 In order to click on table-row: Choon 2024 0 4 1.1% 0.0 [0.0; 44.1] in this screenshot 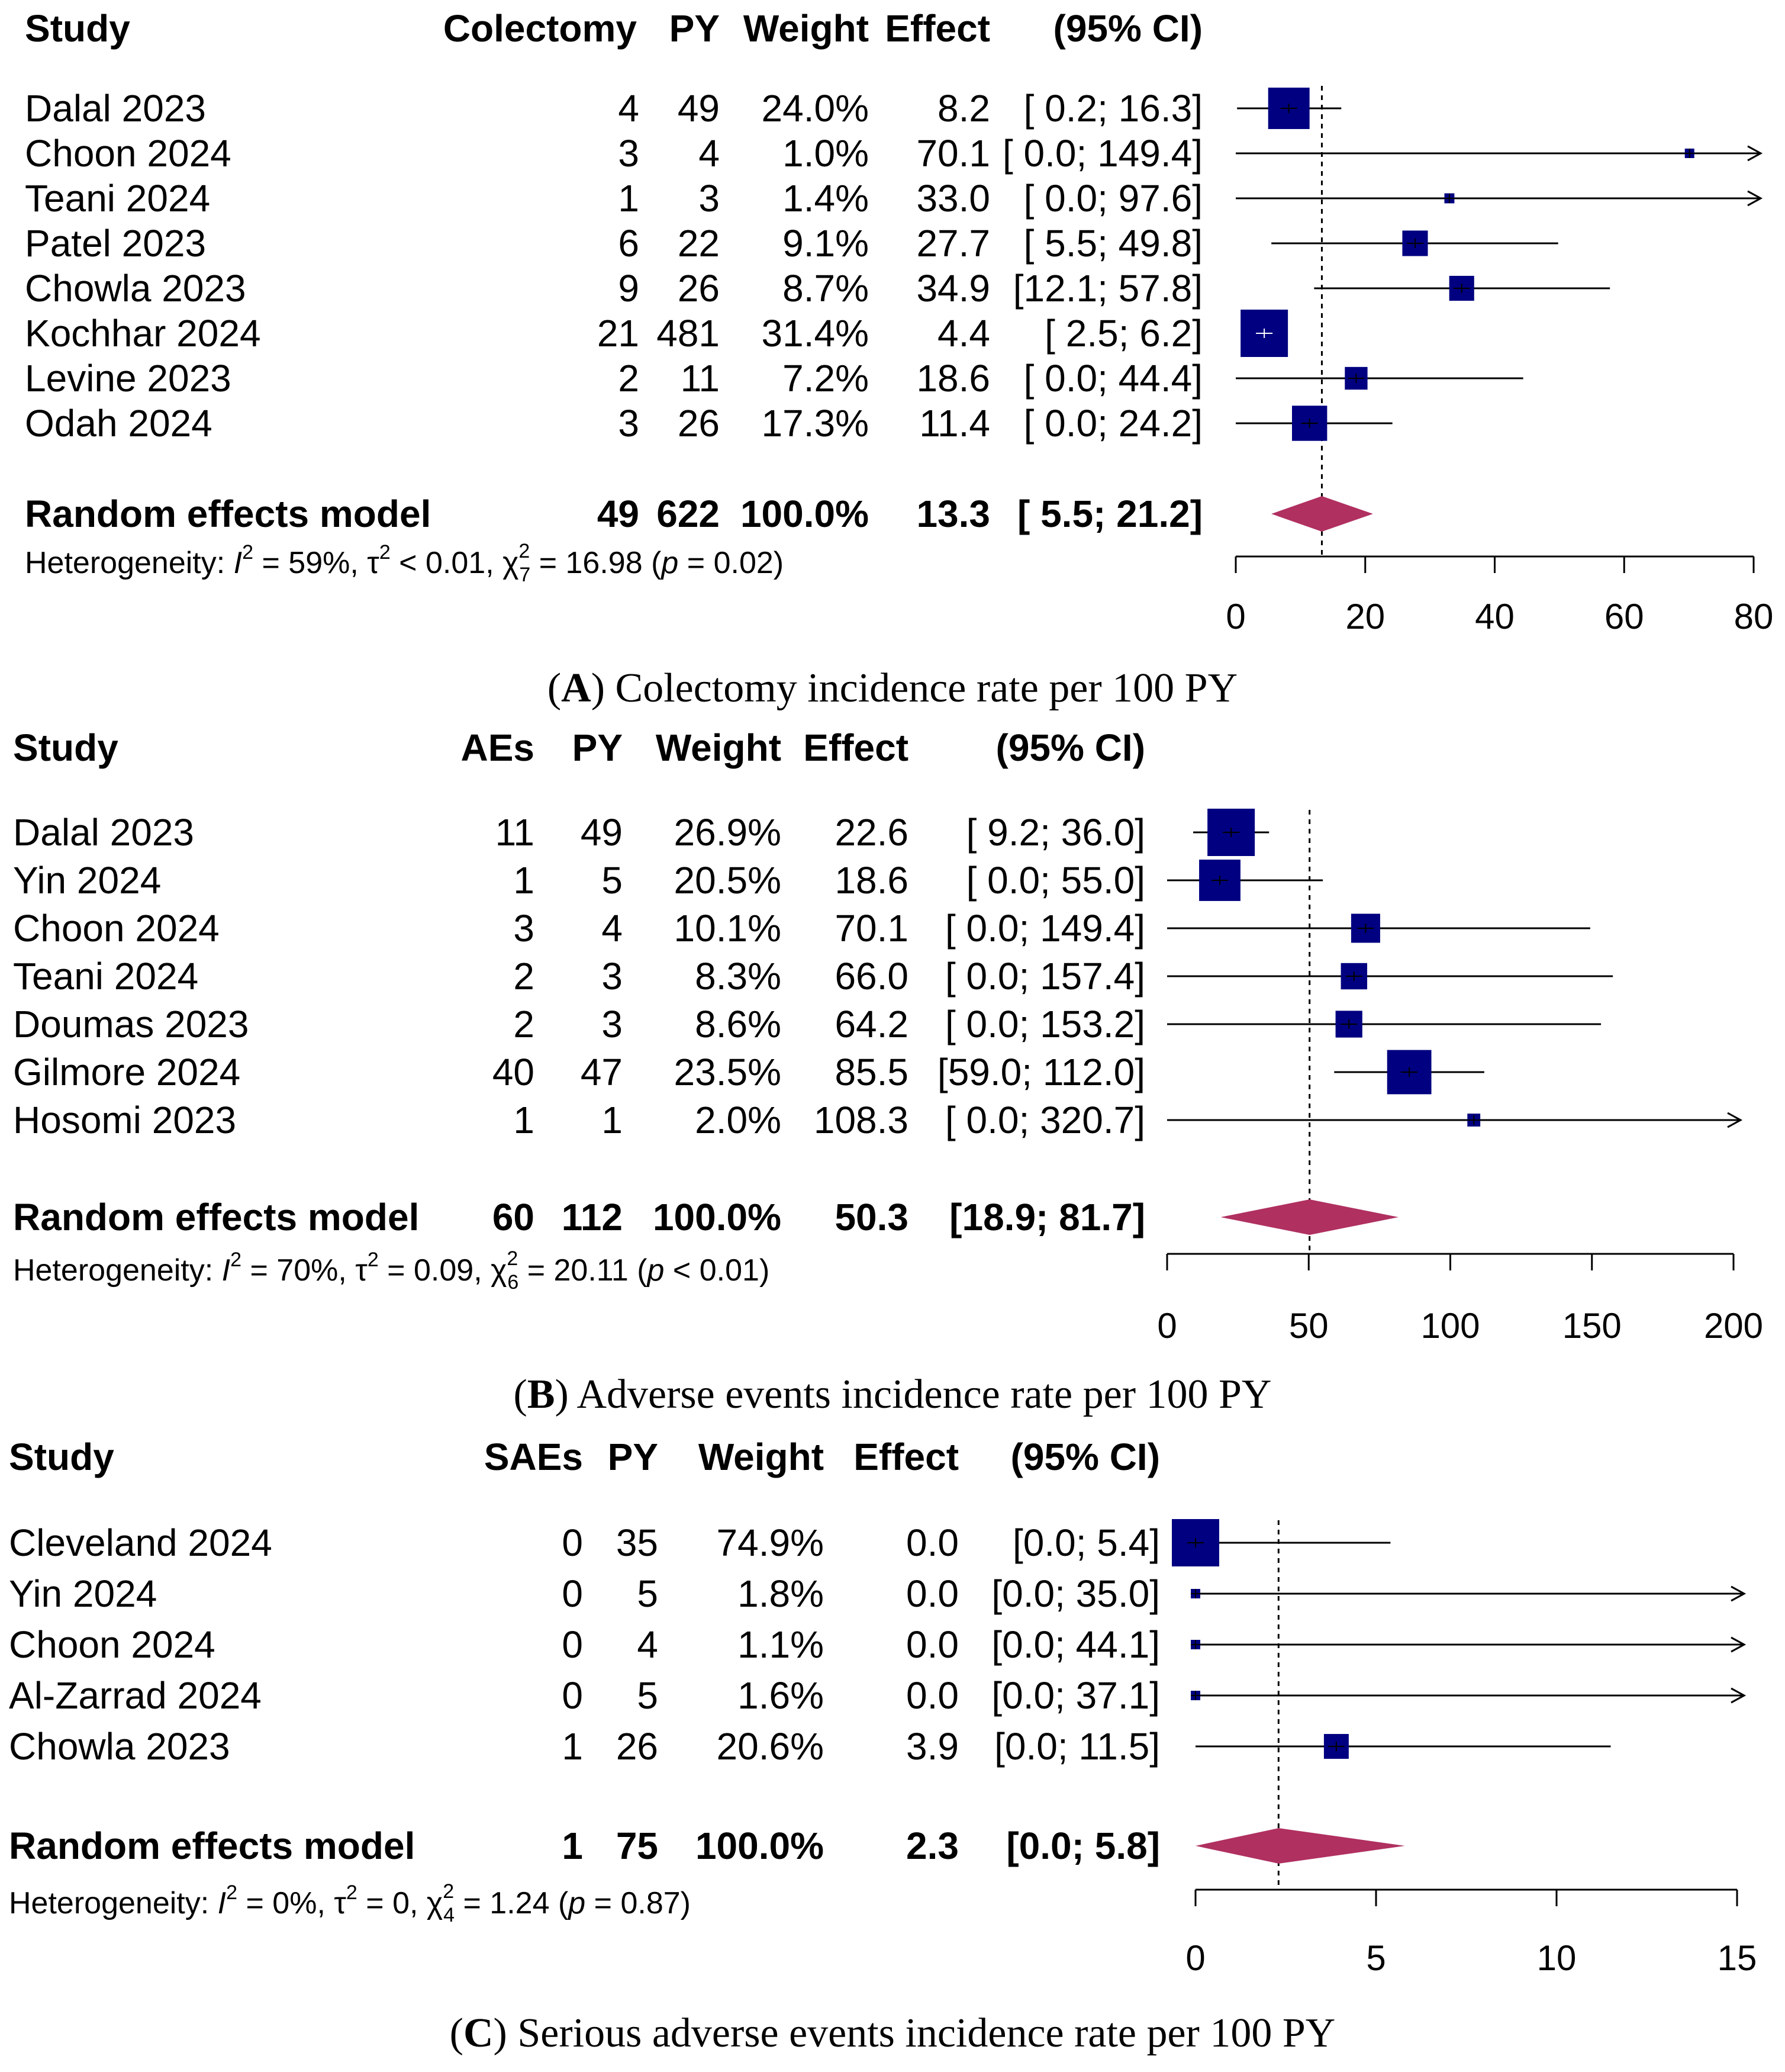, I will do `click(878, 1644)`.